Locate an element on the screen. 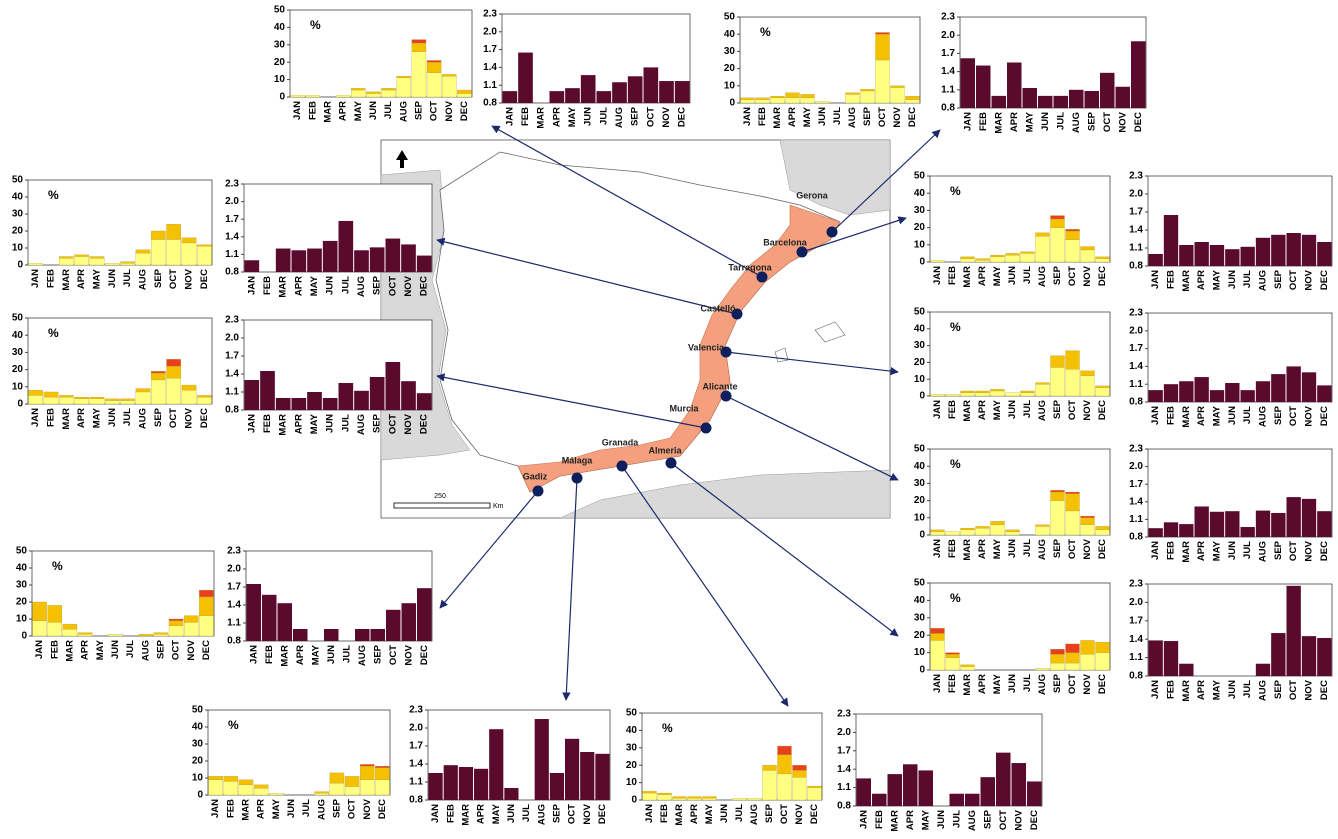  scale-label: 250 is located at coordinates (440, 496).